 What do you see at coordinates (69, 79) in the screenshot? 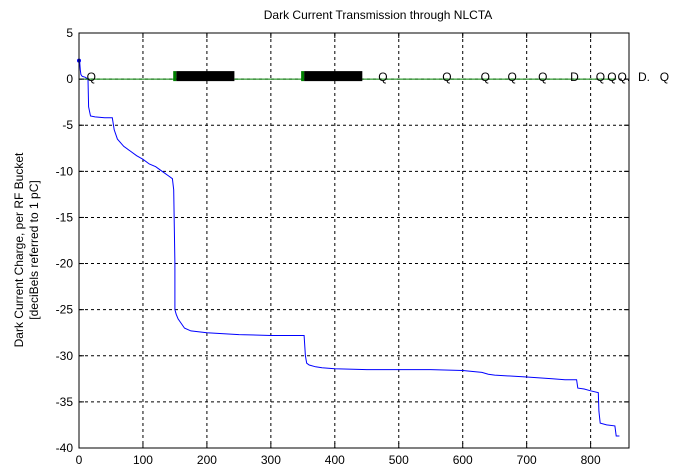
I see `y-tick-label: 0` at bounding box center [69, 79].